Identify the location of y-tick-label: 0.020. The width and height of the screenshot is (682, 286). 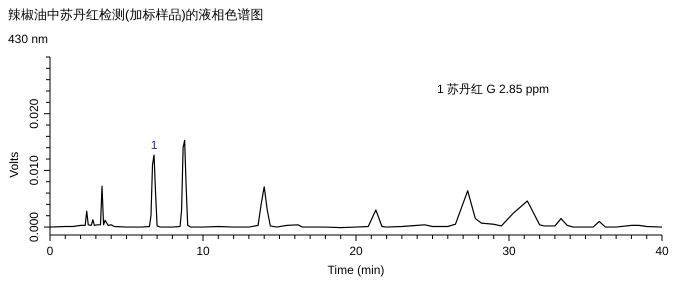
(34, 113).